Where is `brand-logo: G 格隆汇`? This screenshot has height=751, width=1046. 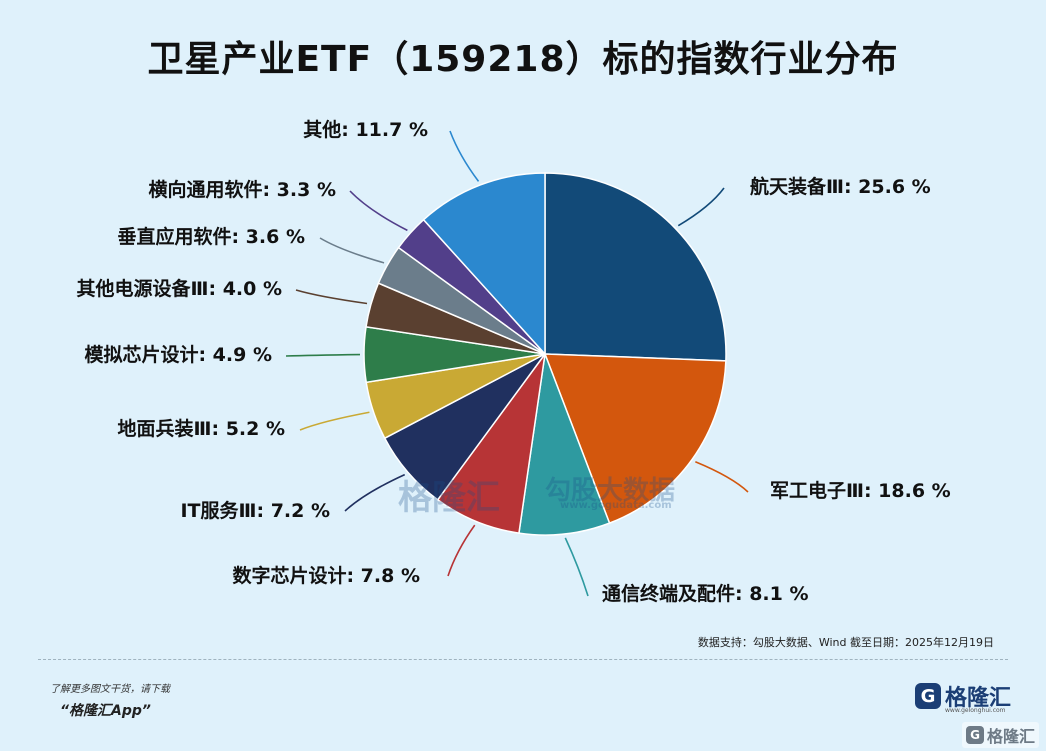
brand-logo: G 格隆汇 is located at coordinates (963, 696).